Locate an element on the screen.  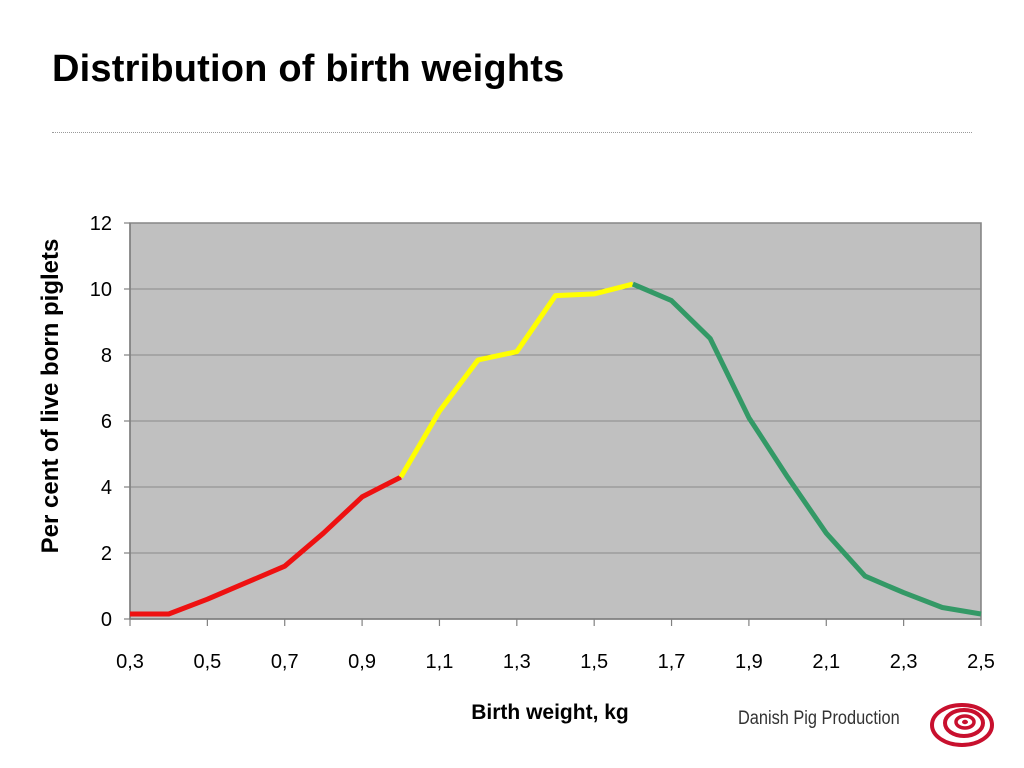
y-tick-label: 8 is located at coordinates (106, 356).